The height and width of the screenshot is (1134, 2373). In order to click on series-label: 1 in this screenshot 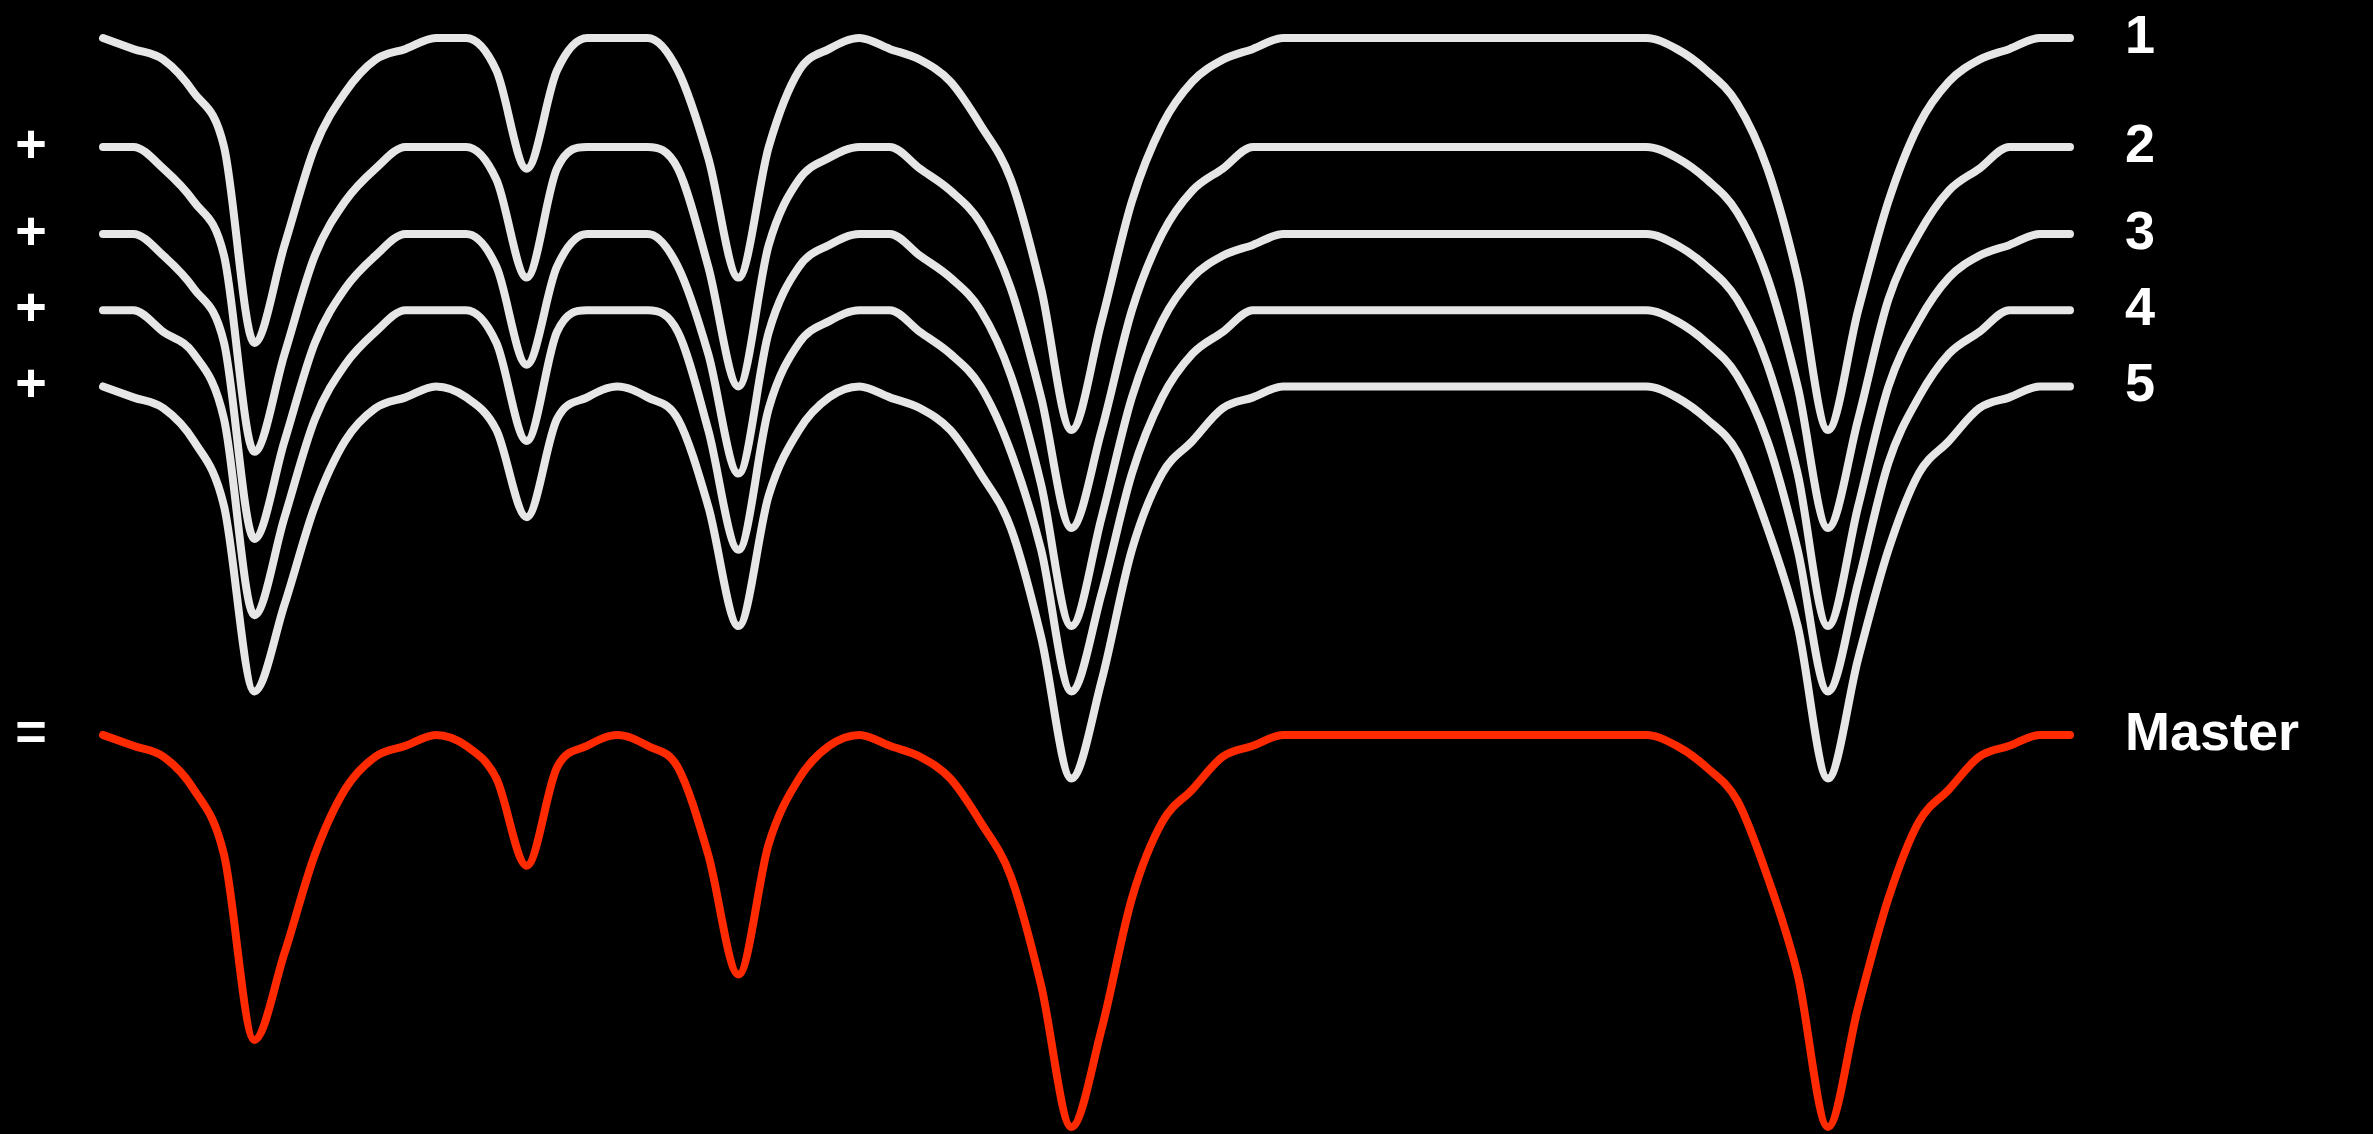, I will do `click(2140, 33)`.